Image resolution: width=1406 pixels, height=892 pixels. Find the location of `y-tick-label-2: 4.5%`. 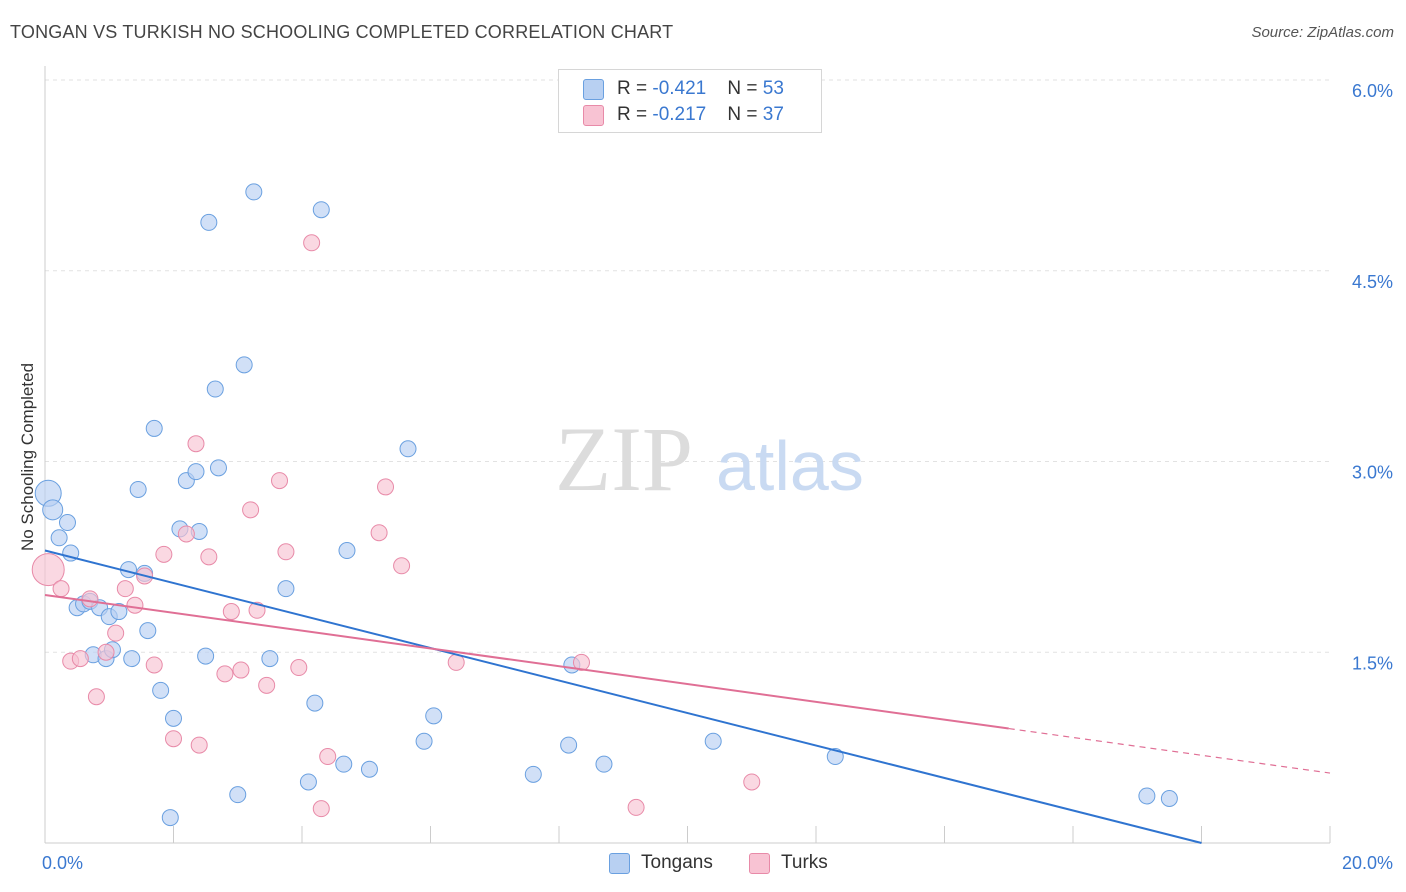

y-tick-label-2: 4.5% is located at coordinates (1372, 282).